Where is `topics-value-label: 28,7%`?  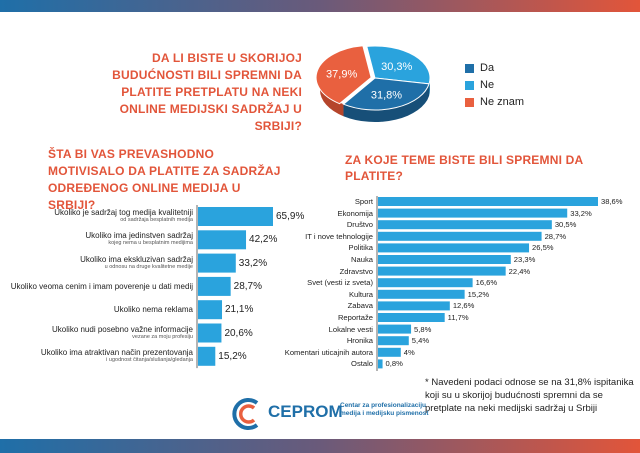 topics-value-label: 28,7% is located at coordinates (555, 236).